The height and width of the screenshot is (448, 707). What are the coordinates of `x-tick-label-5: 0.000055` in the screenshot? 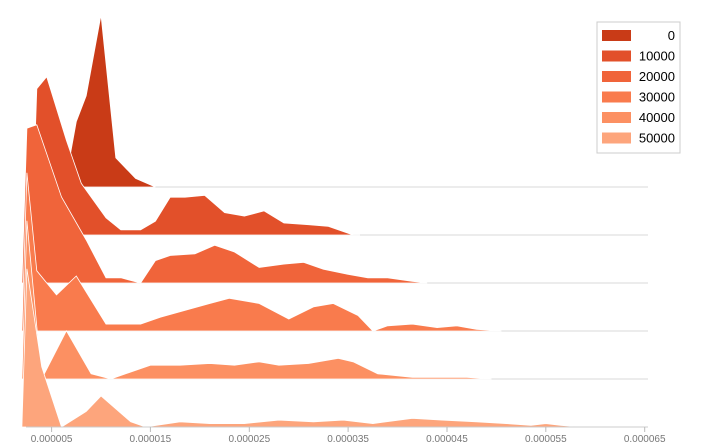 It's located at (546, 439).